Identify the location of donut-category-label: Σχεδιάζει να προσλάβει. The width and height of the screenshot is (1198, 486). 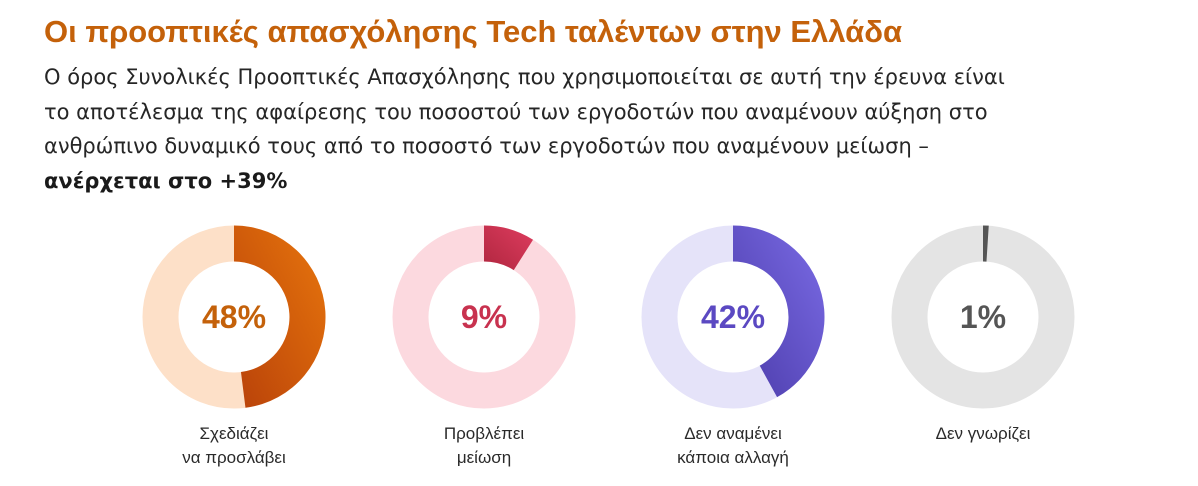
(234, 446).